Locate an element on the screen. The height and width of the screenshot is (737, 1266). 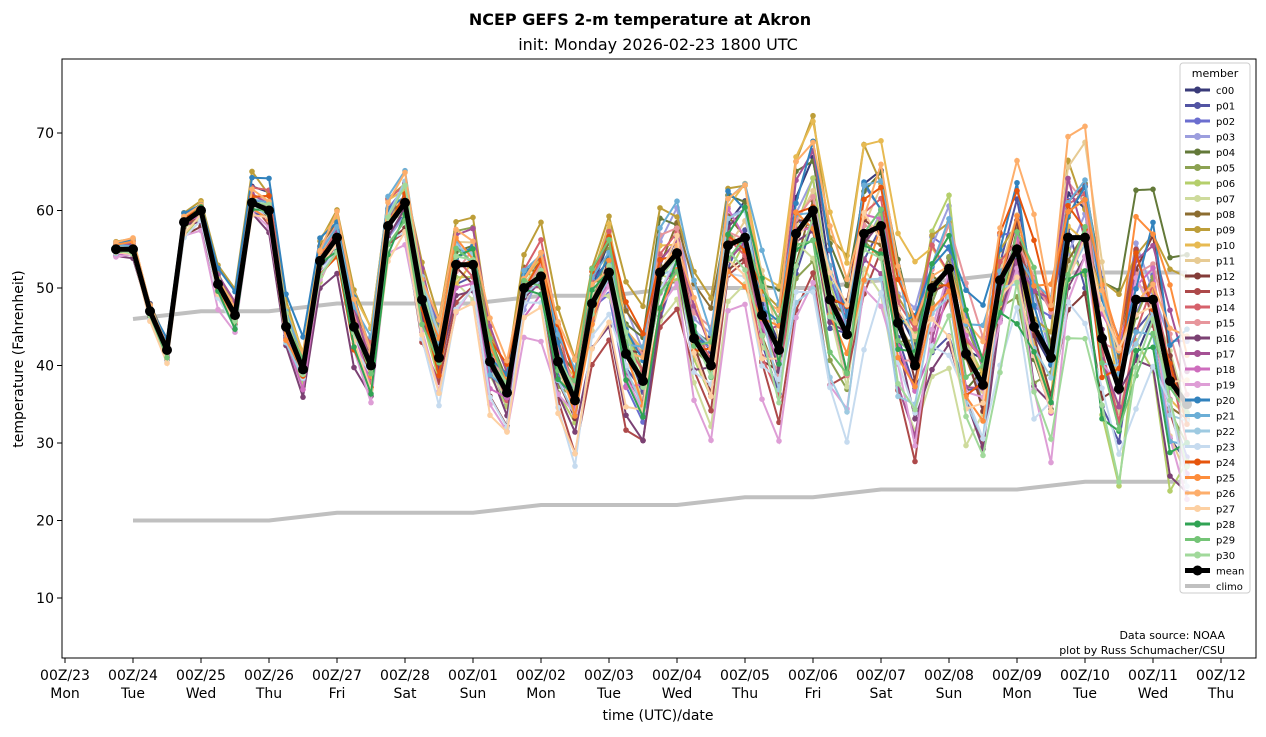
x-tick-label: 00Z/26 is located at coordinates (269, 676).